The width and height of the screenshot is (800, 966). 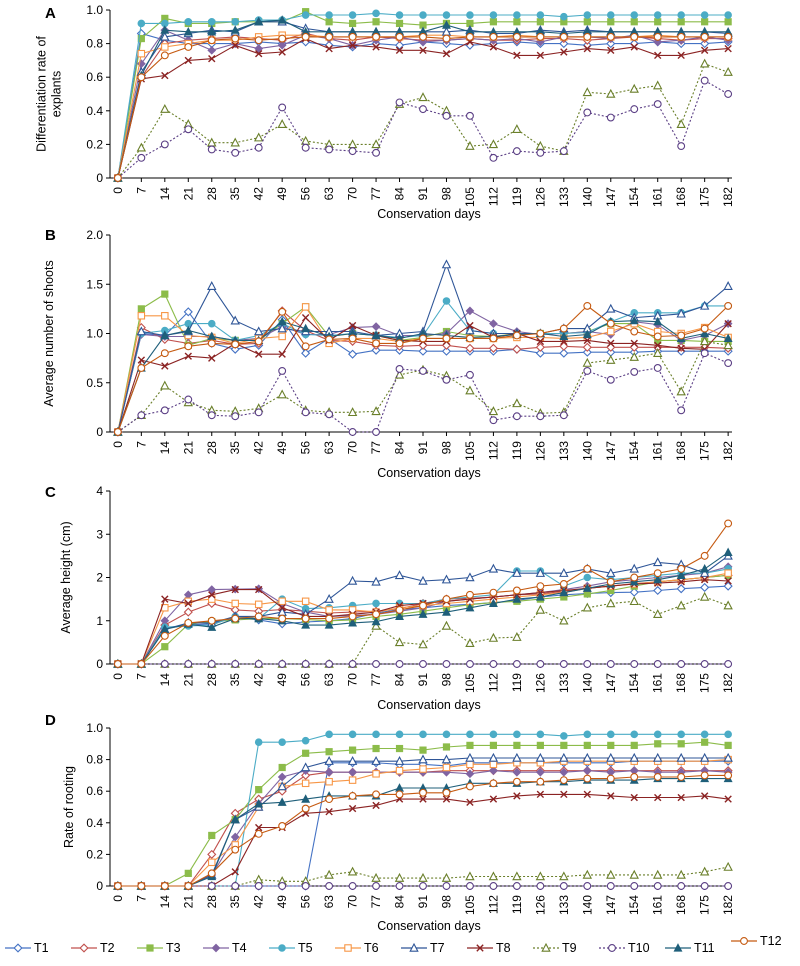 What do you see at coordinates (517, 349) in the screenshot?
I see `point-t2` at bounding box center [517, 349].